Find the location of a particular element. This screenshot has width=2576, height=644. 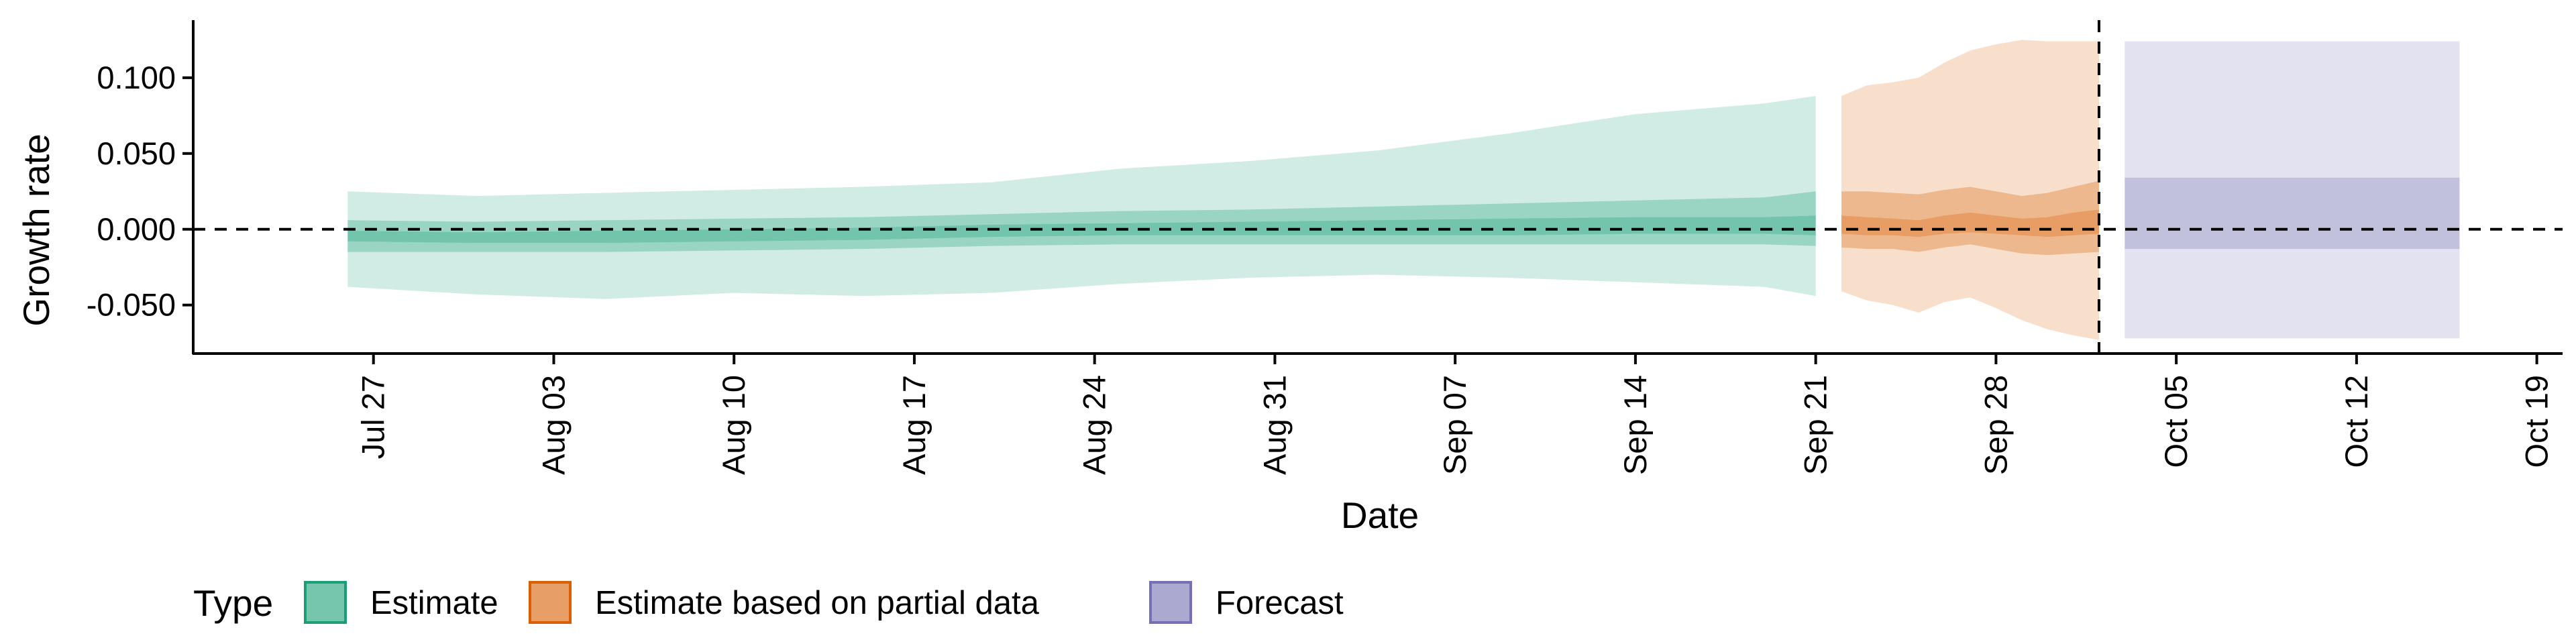

legend-label: Estimate is located at coordinates (434, 603).